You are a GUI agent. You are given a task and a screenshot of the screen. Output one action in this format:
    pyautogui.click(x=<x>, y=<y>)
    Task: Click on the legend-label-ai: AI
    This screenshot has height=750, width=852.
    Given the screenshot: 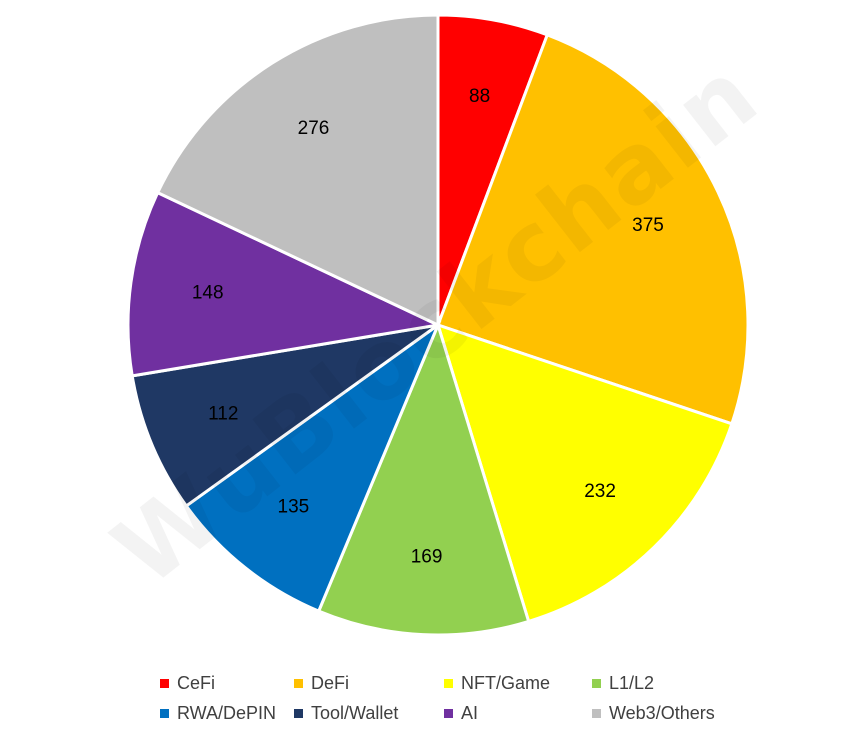 What is the action you would take?
    pyautogui.click(x=470, y=712)
    